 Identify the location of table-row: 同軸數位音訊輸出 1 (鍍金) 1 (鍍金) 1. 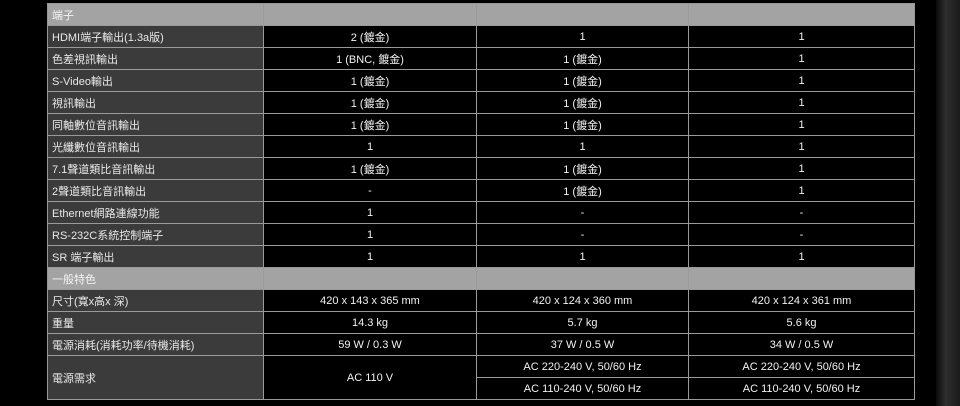
(481, 124).